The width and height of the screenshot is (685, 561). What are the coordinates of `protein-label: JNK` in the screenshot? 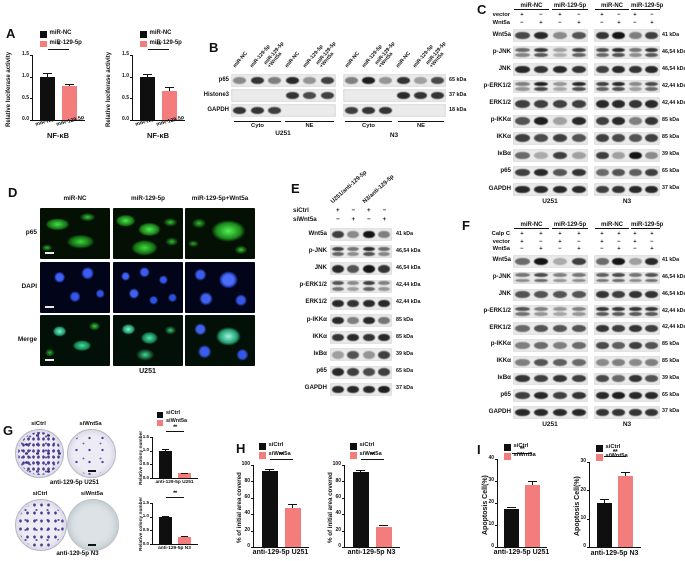 It's located at (504, 68).